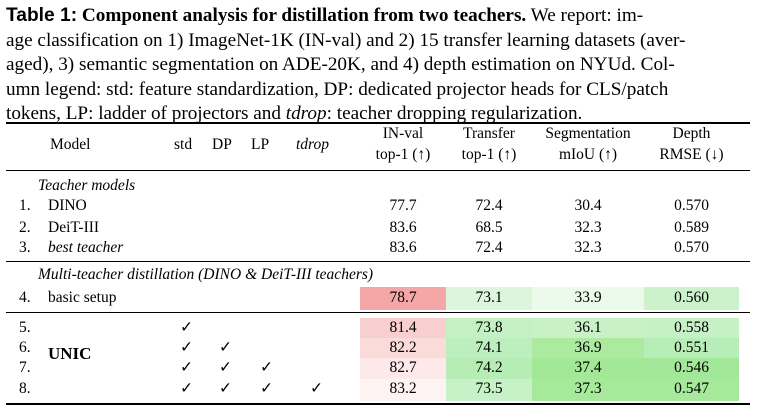 The image size is (758, 415). I want to click on cell-depth: 0.547, so click(691, 388).